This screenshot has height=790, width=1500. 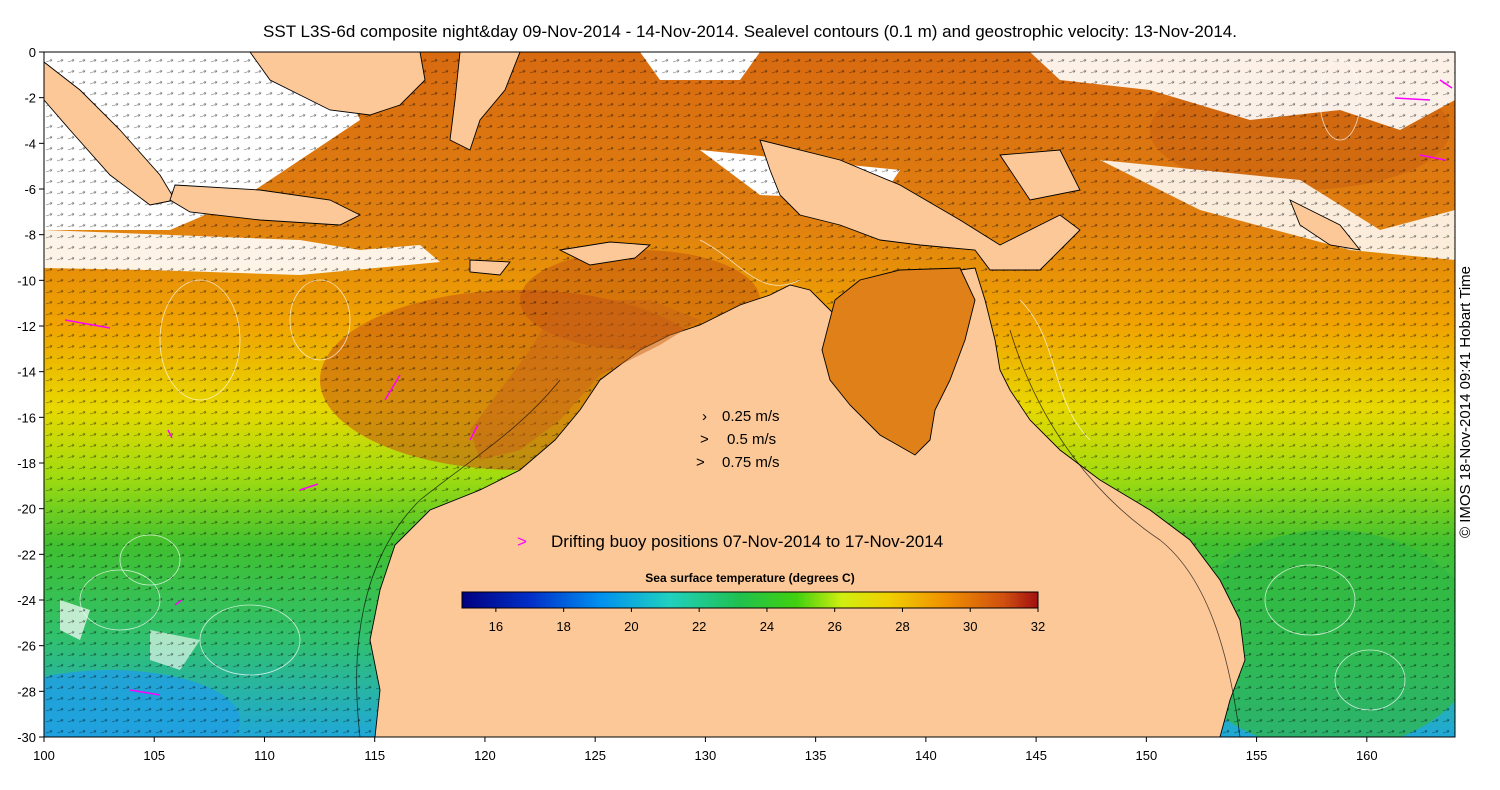 I want to click on velocity-legend-label-2: 0.5 m/s, so click(x=751, y=439).